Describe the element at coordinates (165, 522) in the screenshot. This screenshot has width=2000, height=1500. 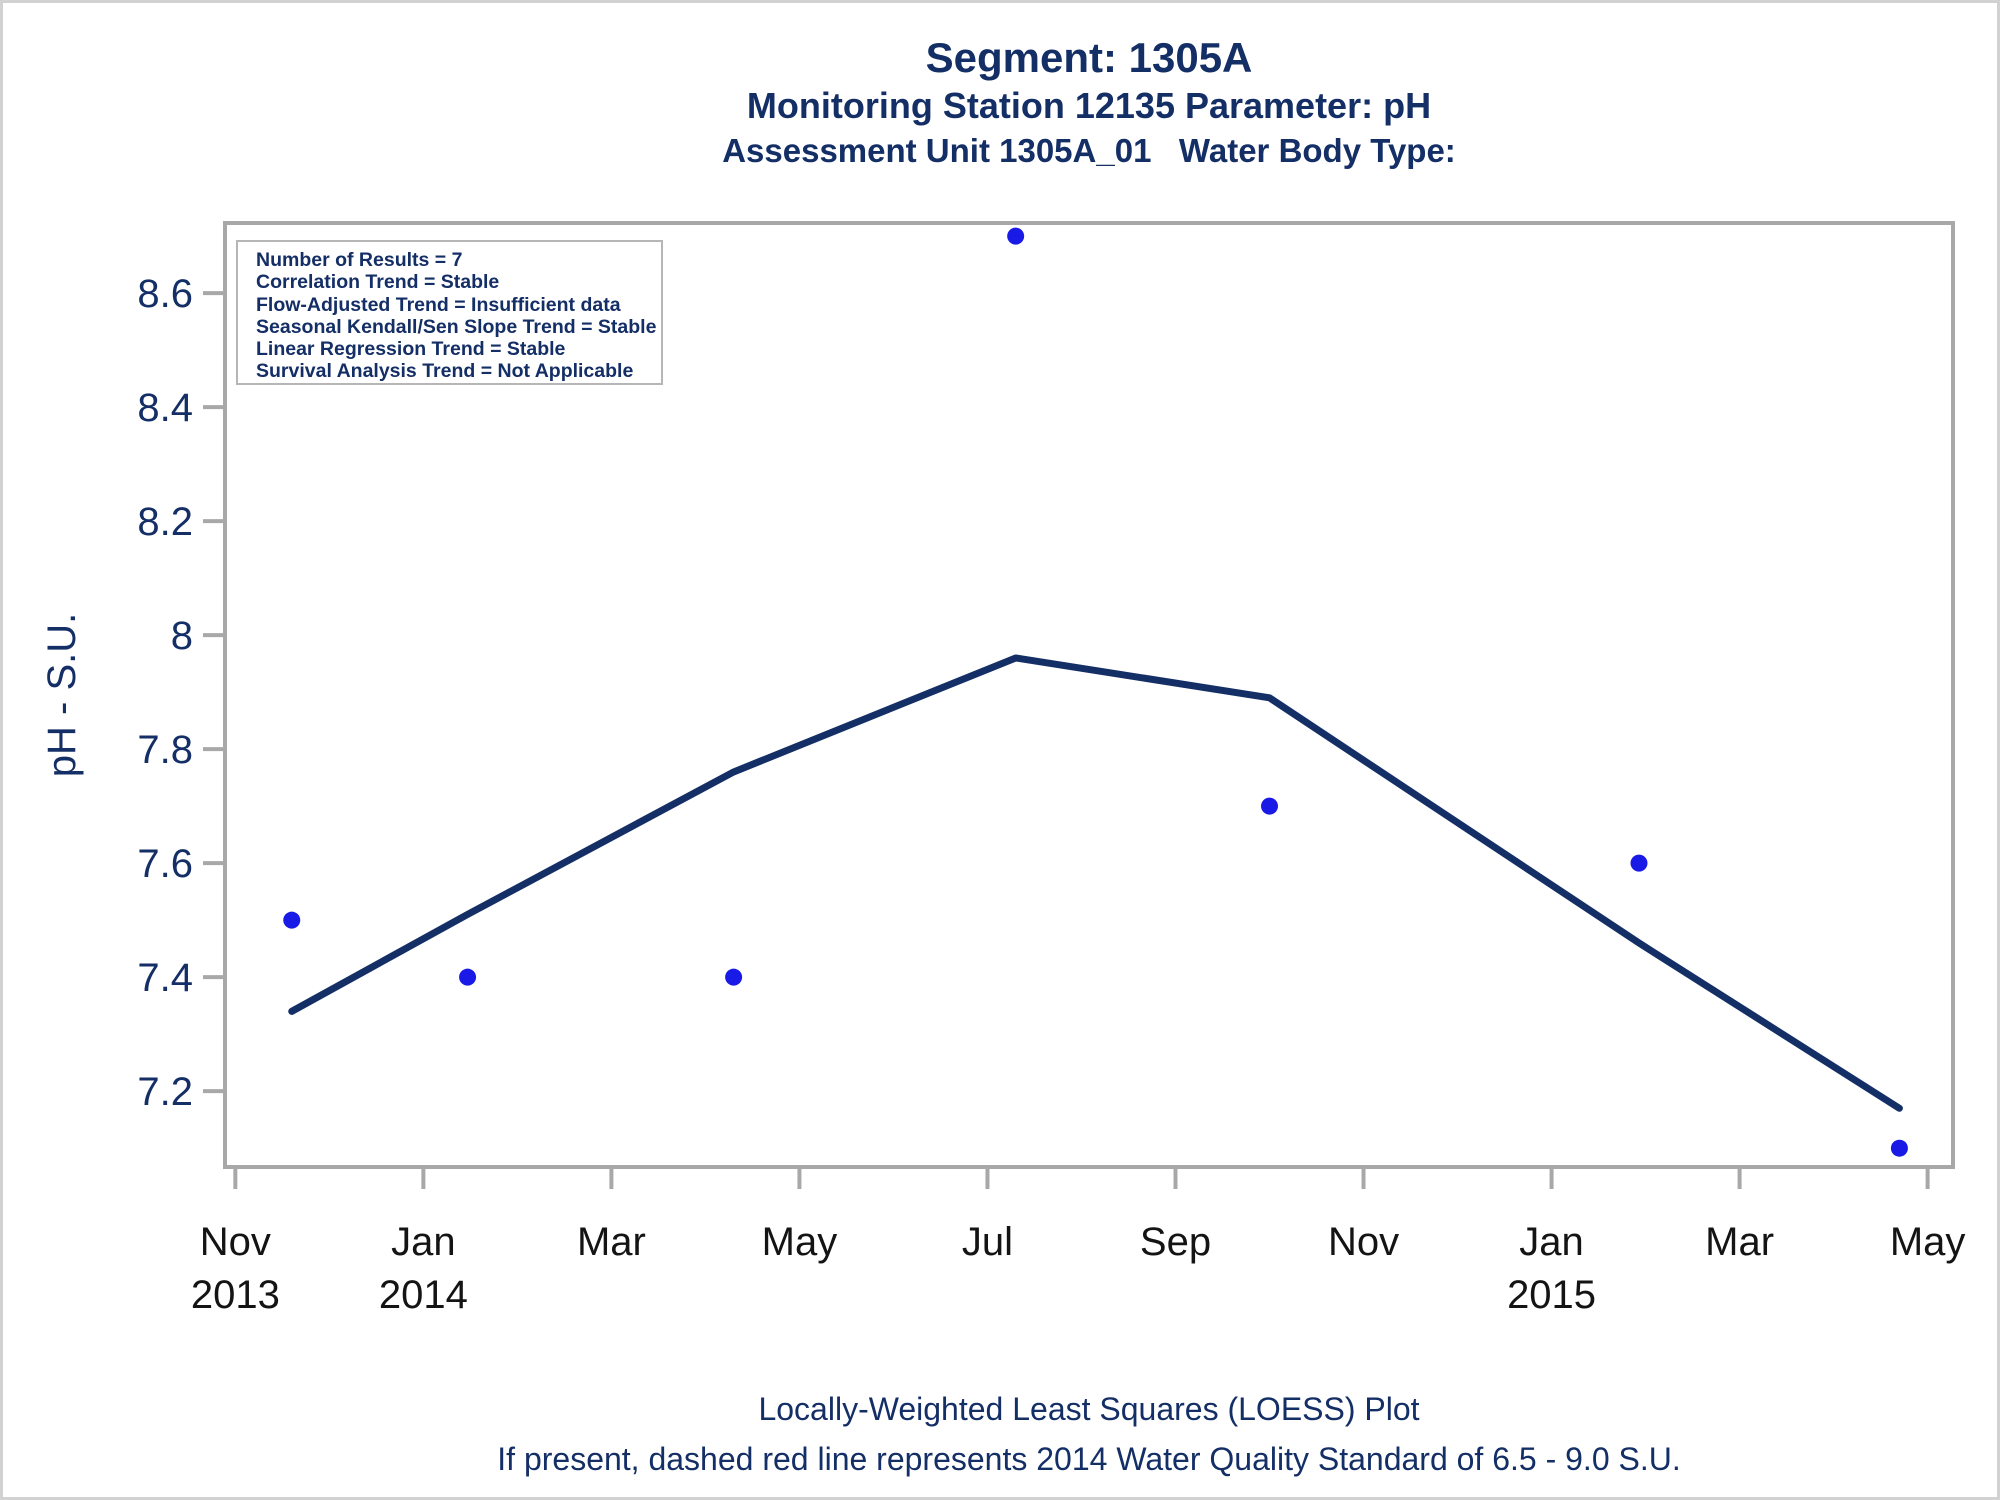
I see `y-tick-label: 8.2` at that location.